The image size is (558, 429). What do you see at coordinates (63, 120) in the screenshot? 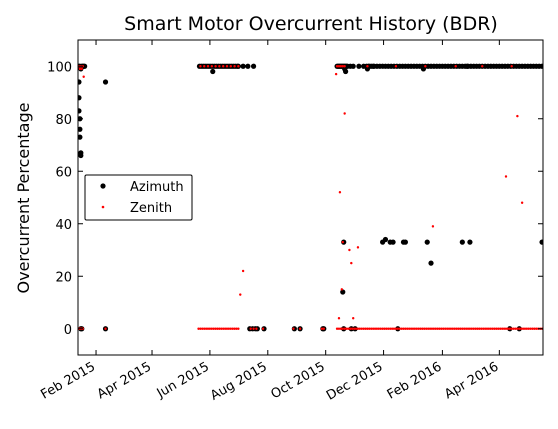
I see `y-tick-label: 80` at bounding box center [63, 120].